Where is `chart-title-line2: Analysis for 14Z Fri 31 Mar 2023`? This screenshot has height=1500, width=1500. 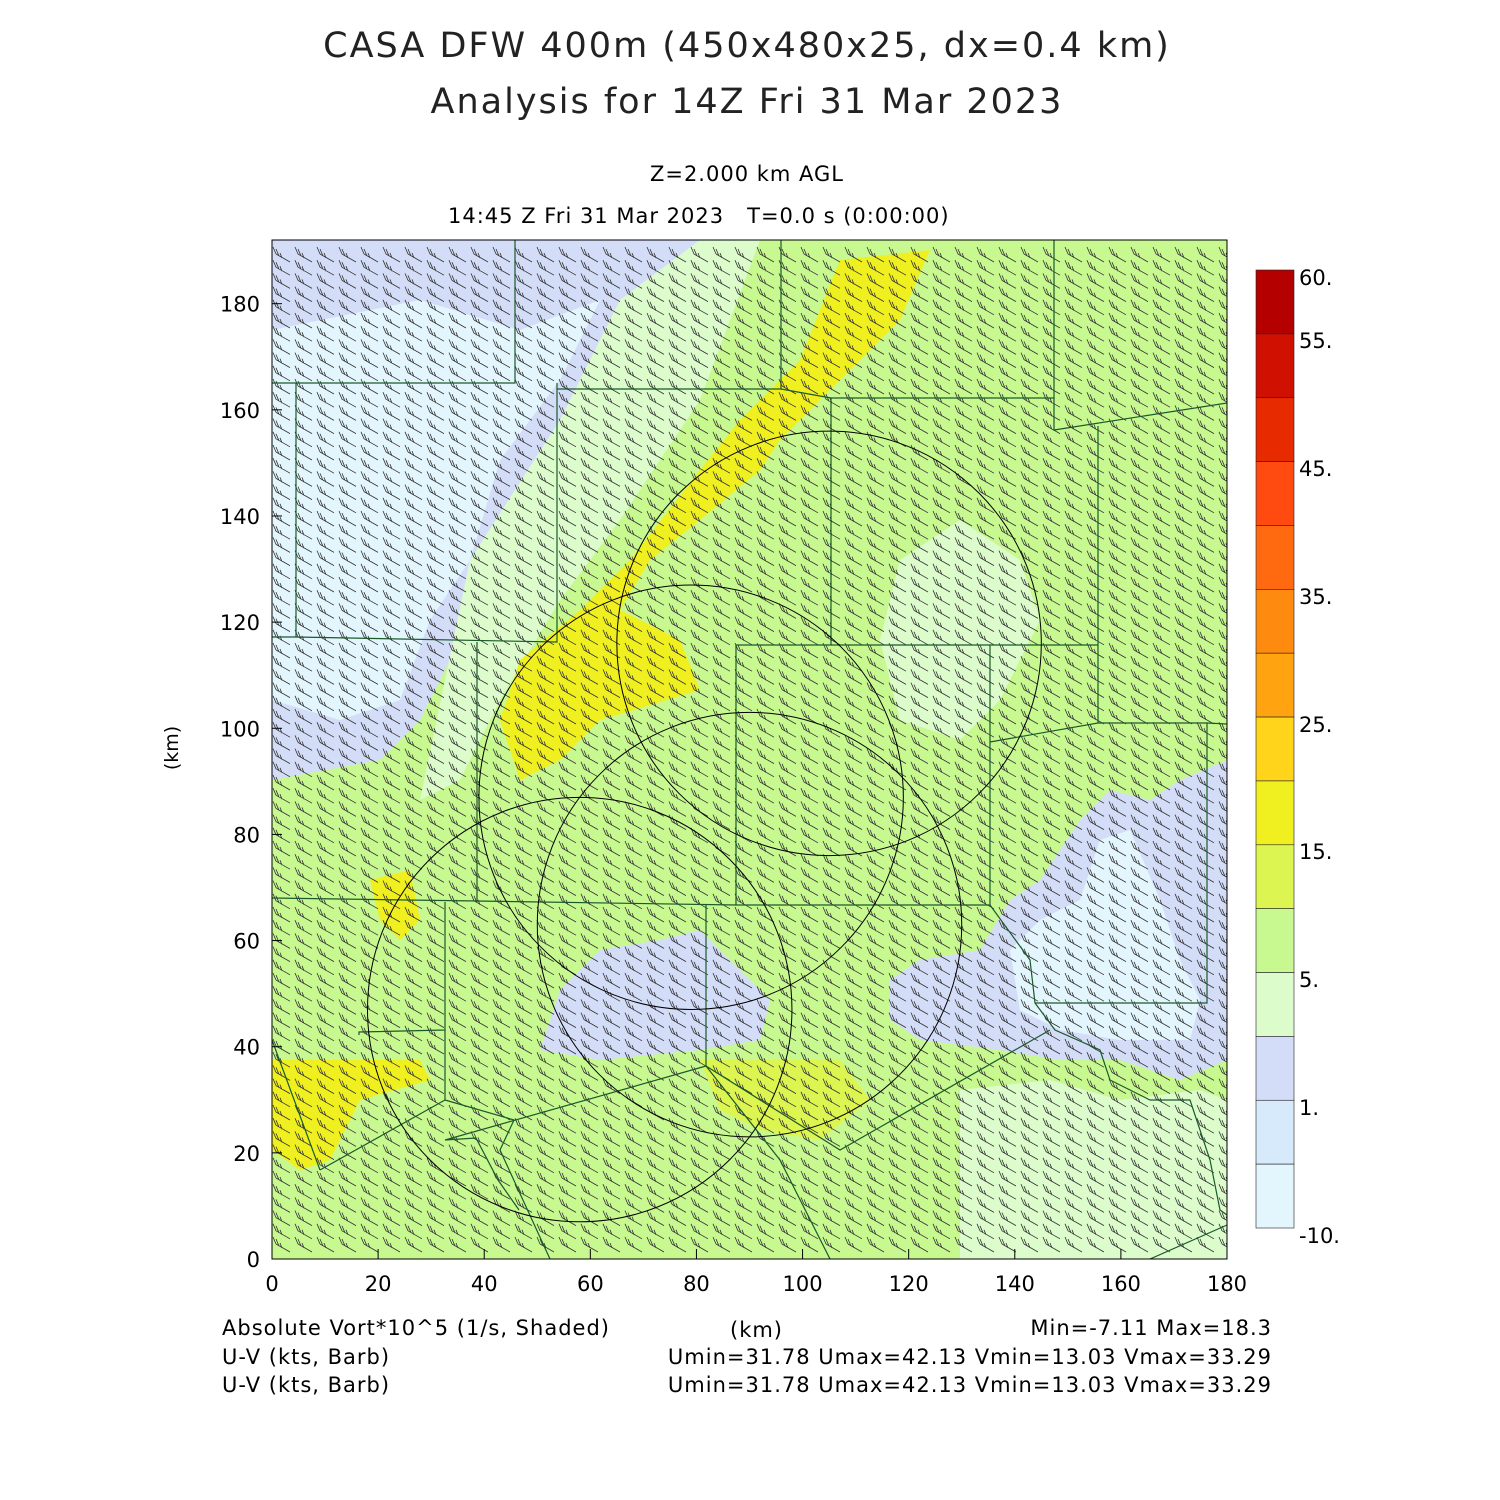 chart-title-line2: Analysis for 14Z Fri 31 Mar 2023 is located at coordinates (747, 102).